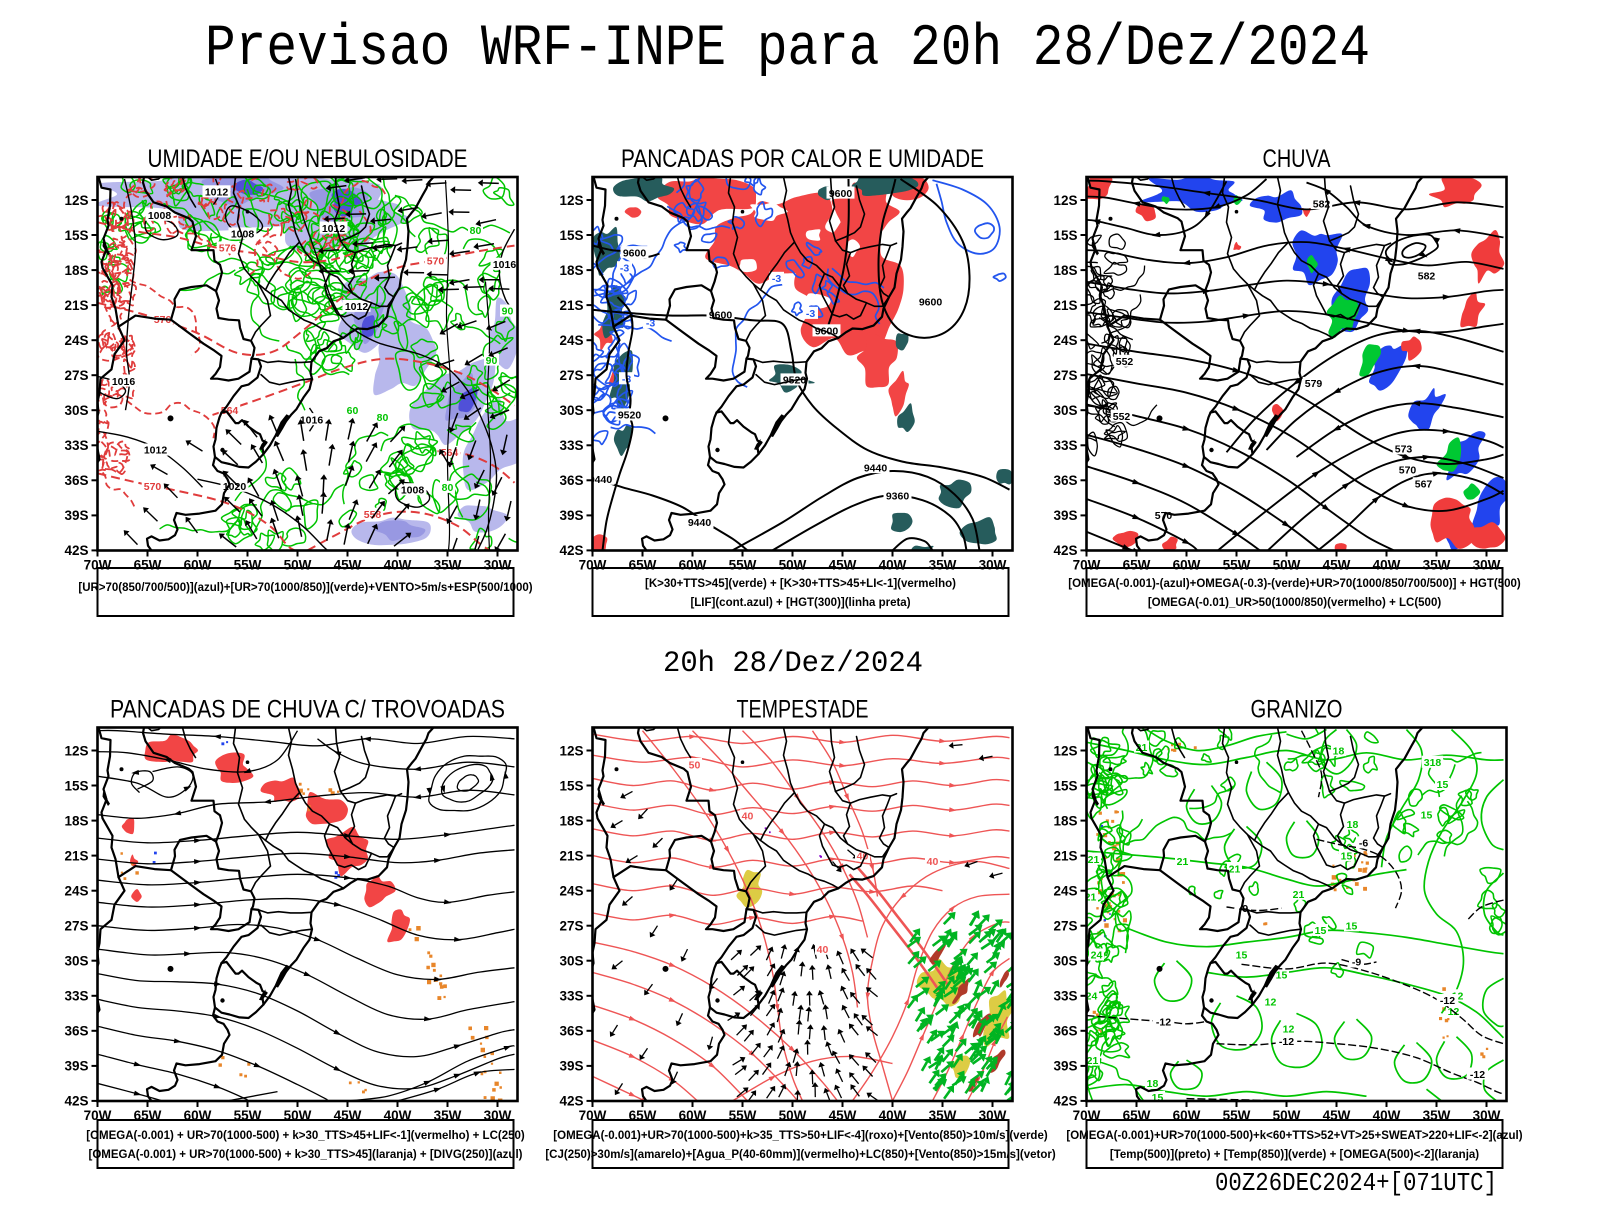  Describe the element at coordinates (802, 159) in the screenshot. I see `svg-text: PANCADAS POR CALOR E UMIDADE` at that location.